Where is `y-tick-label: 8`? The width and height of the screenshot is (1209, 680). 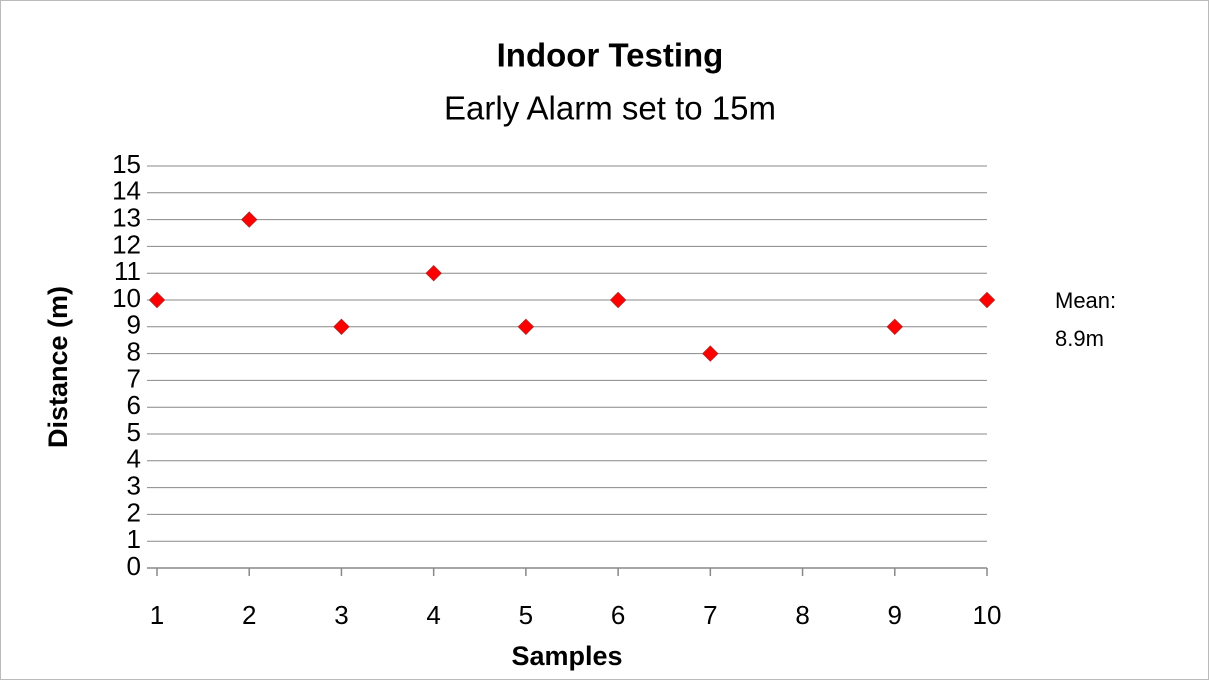 y-tick-label: 8 is located at coordinates (134, 351).